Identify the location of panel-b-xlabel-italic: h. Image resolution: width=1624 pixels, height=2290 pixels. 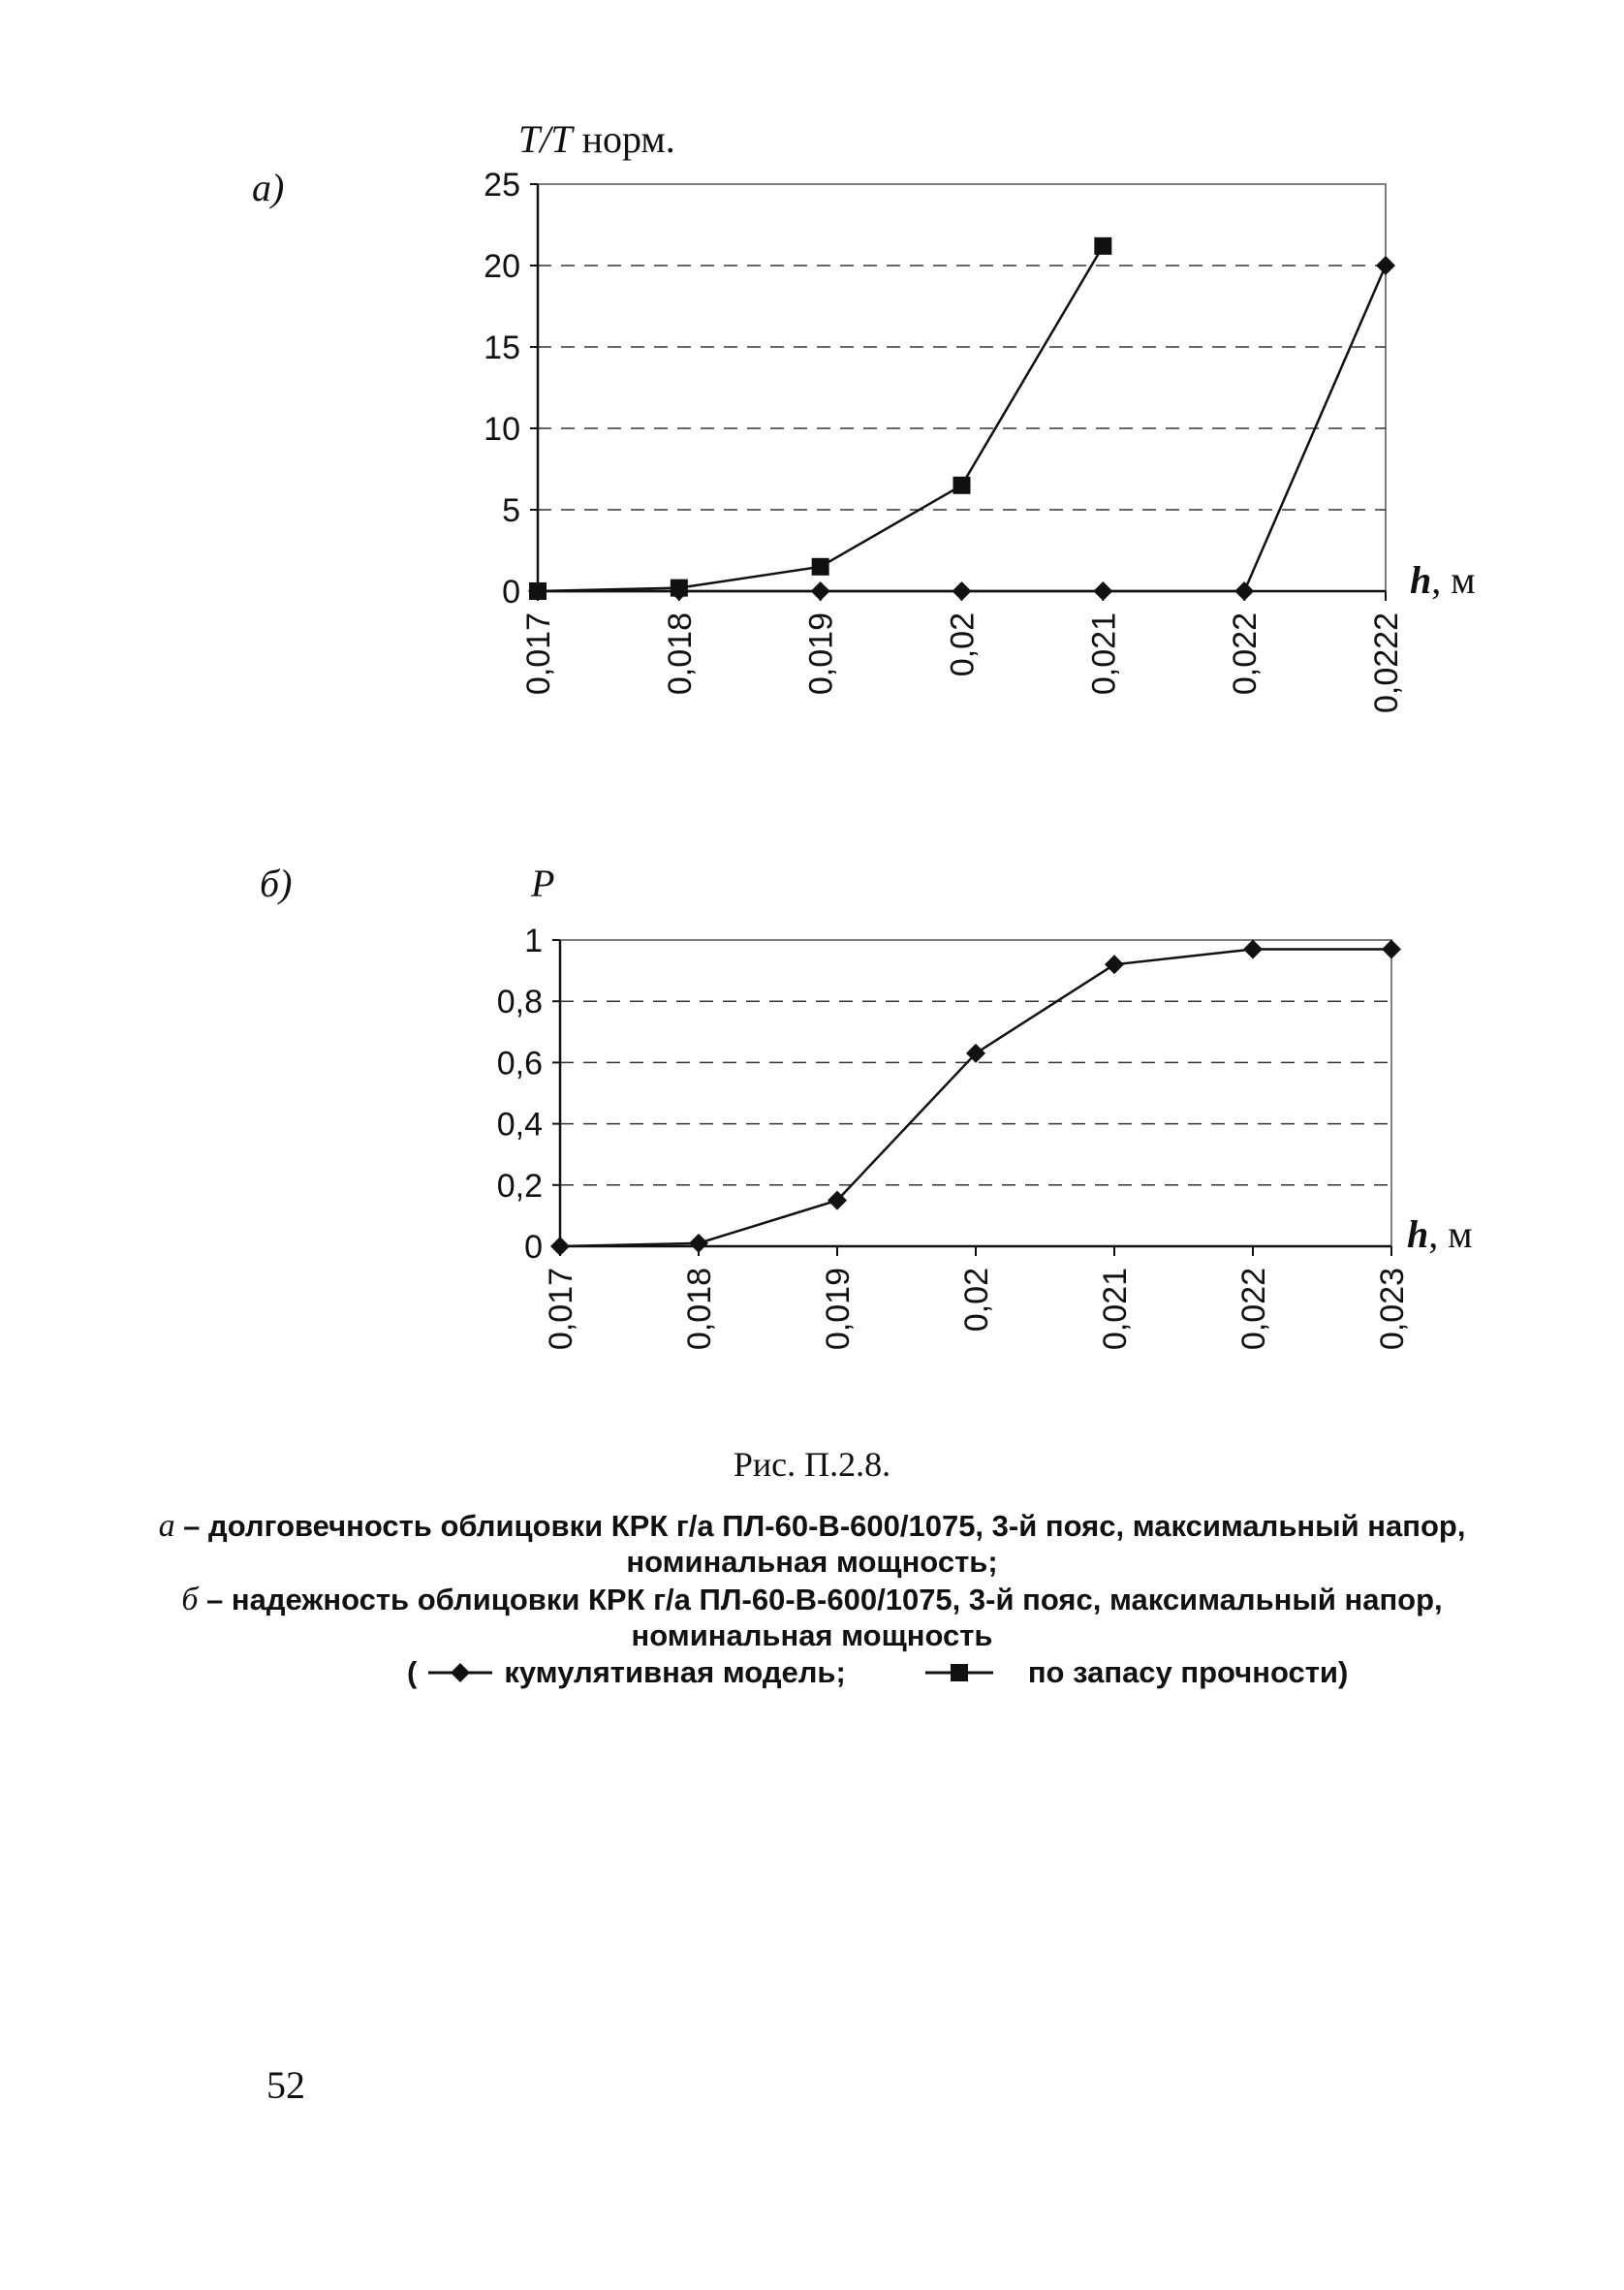
(1418, 1234).